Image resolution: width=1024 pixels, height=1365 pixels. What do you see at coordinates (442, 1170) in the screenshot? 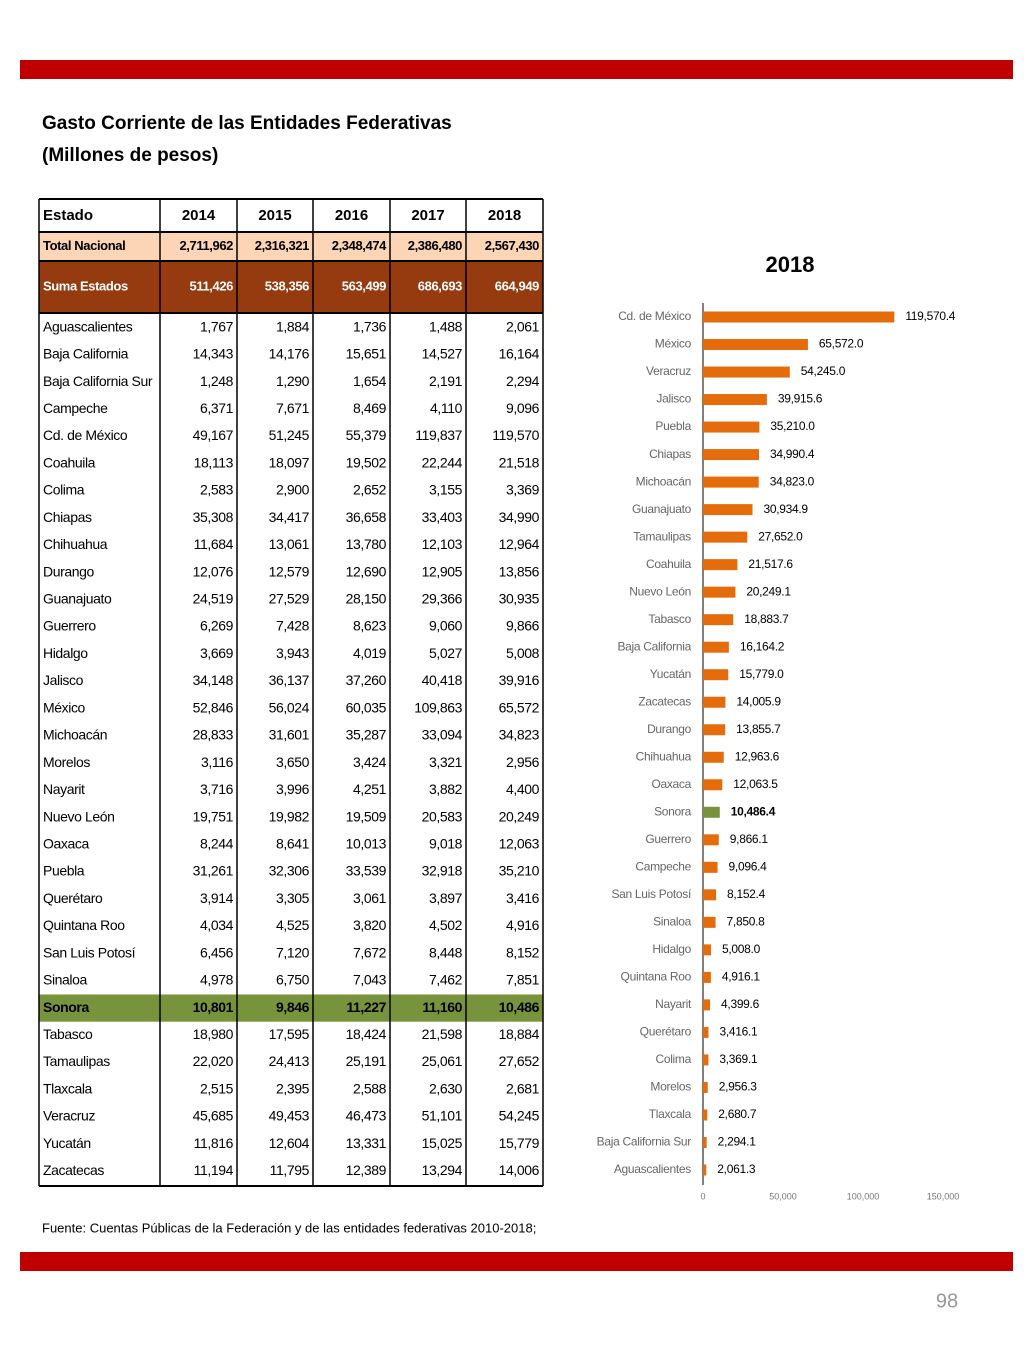
I see `cell: 13,294` at bounding box center [442, 1170].